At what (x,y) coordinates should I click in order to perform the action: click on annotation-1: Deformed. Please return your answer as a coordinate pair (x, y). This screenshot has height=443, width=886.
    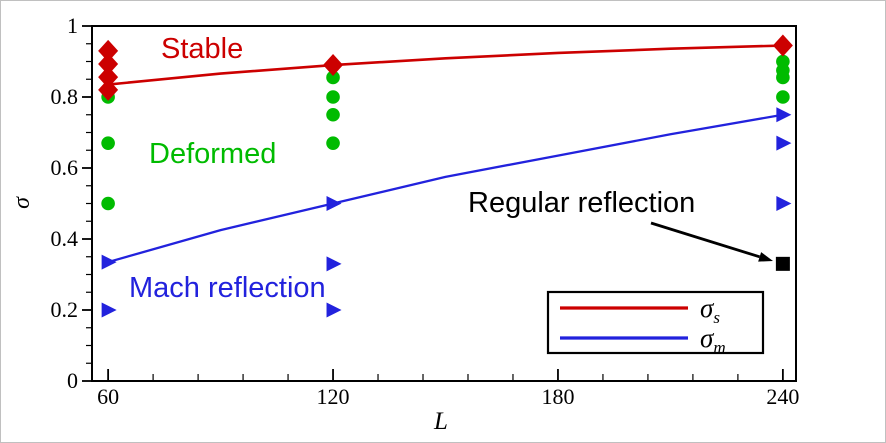
    Looking at the image, I should click on (212, 154).